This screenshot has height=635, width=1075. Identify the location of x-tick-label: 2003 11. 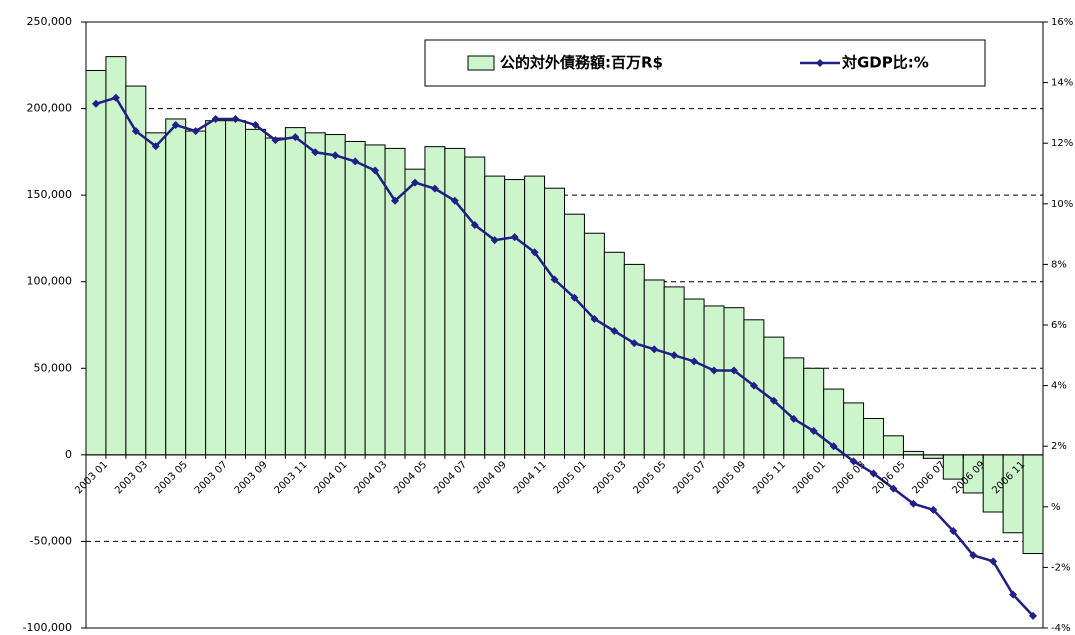
(291, 477).